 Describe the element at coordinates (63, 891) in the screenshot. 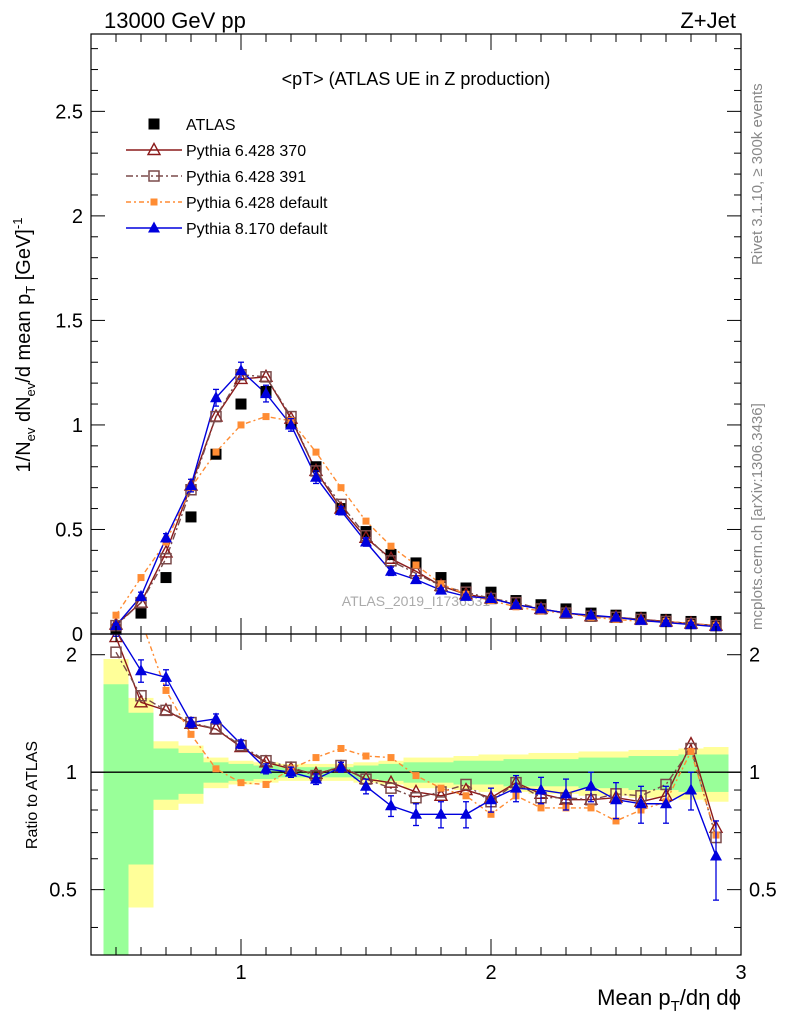

I see `ratio-y-tick-label: 0.5` at that location.